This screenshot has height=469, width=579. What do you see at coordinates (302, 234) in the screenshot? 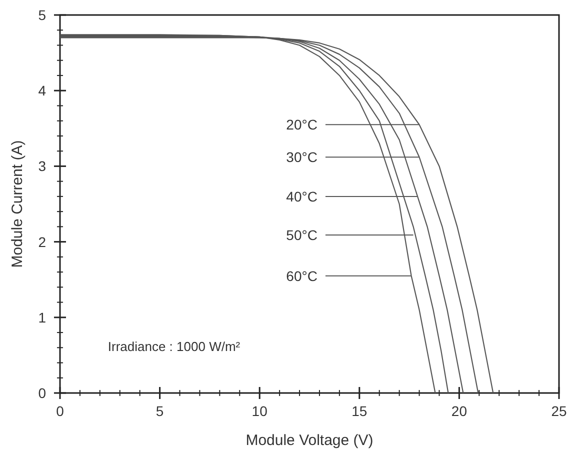
I see `annotation: 50°C` at bounding box center [302, 234].